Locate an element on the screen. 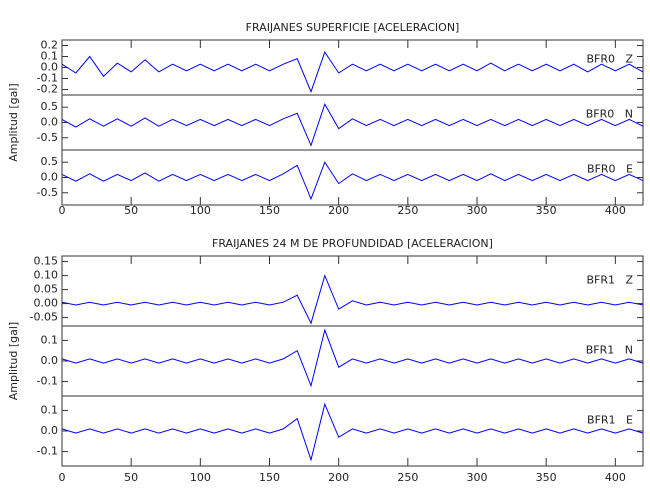  trace-label: BFR0 N is located at coordinates (609, 113).